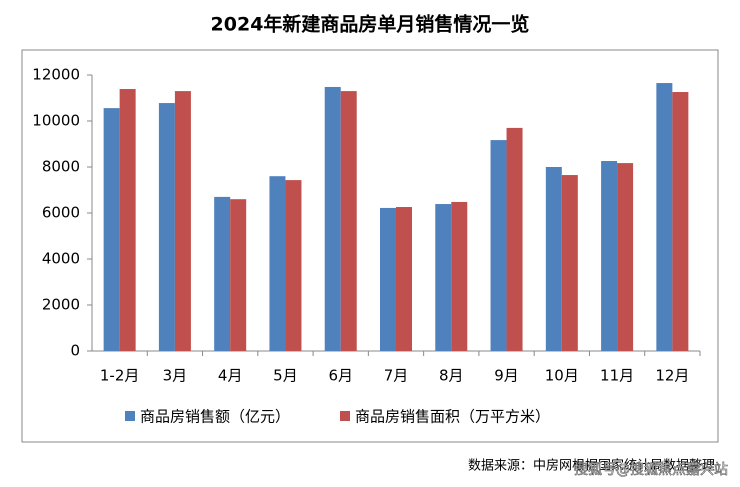 The width and height of the screenshot is (740, 487). Describe the element at coordinates (61, 305) in the screenshot. I see `y-tick-label: 2000` at that location.